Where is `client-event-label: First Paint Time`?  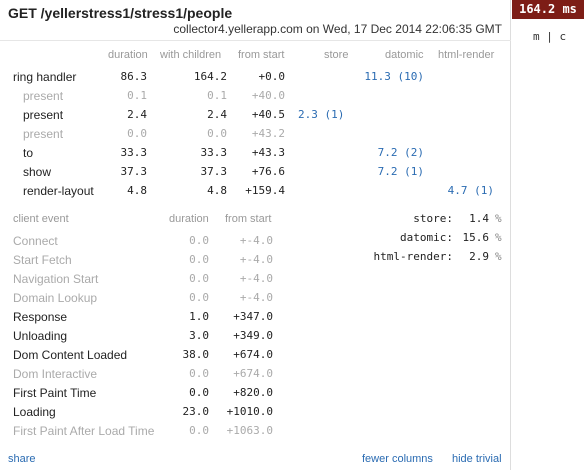
client-event-label: First Paint Time is located at coordinates (55, 393).